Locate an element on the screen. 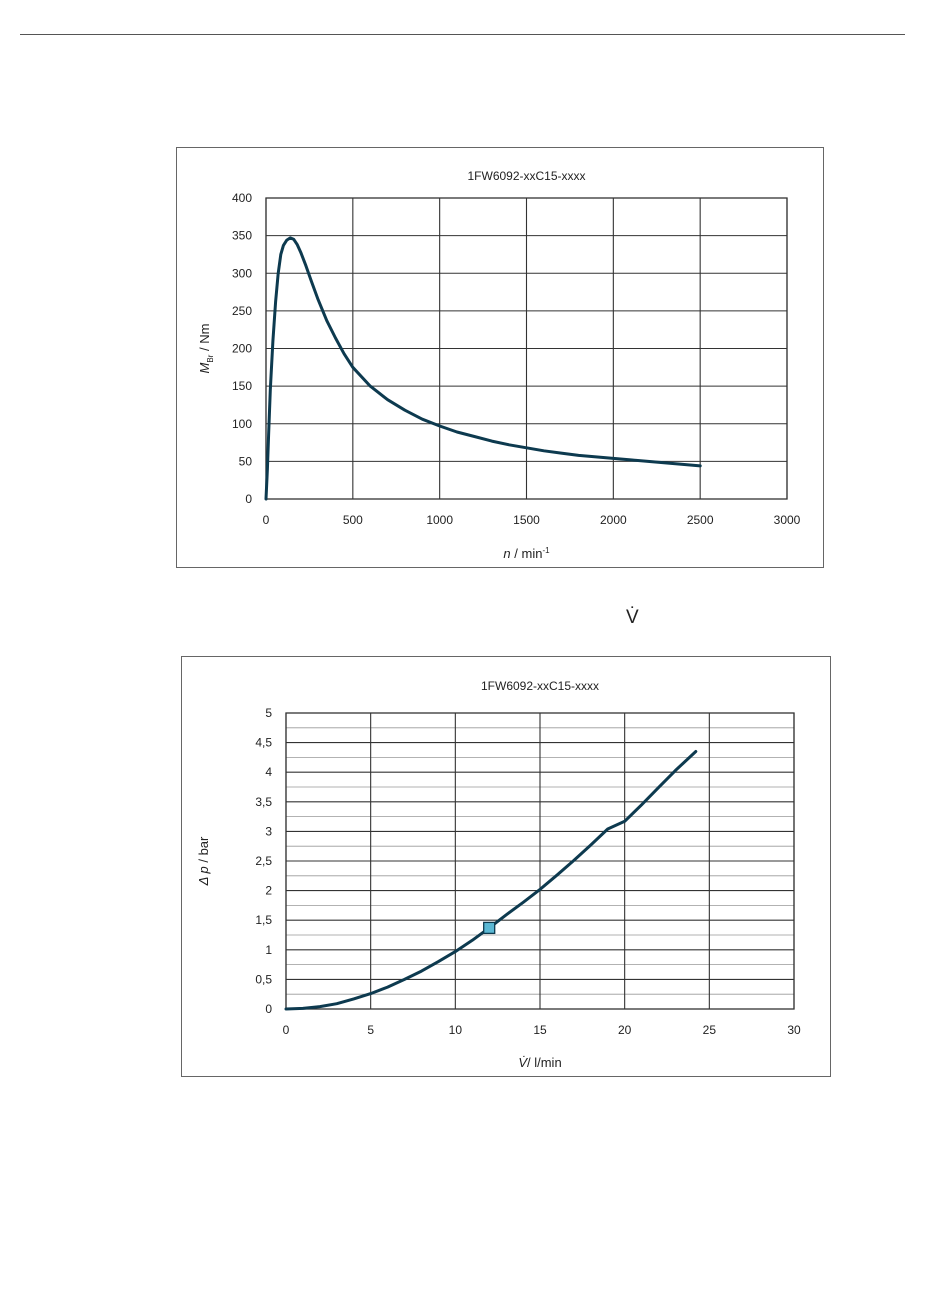  x-tick-label: 10 is located at coordinates (456, 1030).